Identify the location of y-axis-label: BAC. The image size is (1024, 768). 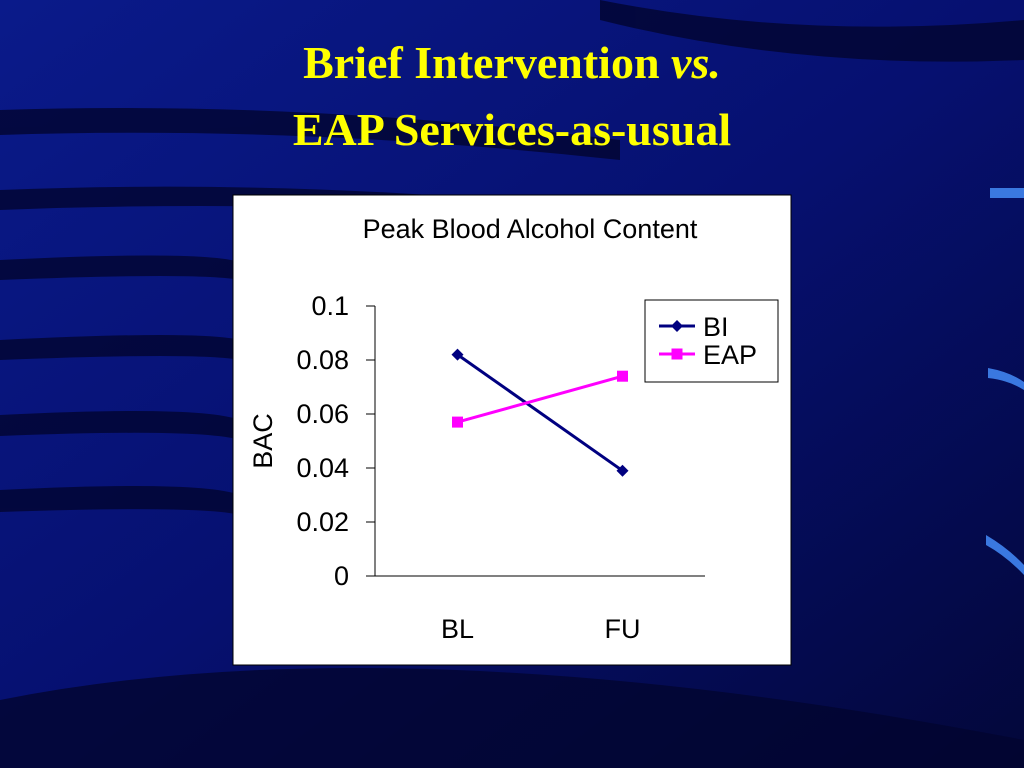
(263, 441).